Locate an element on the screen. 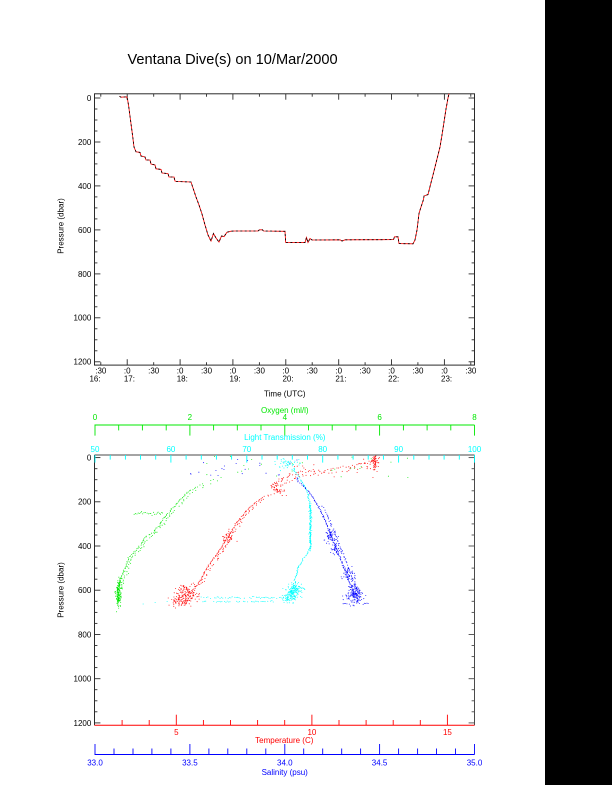  svg-text: 100 is located at coordinates (475, 449).